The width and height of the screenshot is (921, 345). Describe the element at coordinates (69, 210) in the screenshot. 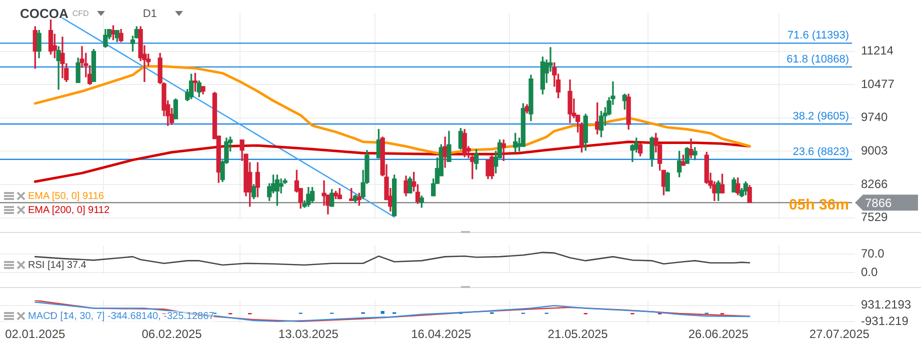

I see `text: EMA [200, 0] 9112` at that location.